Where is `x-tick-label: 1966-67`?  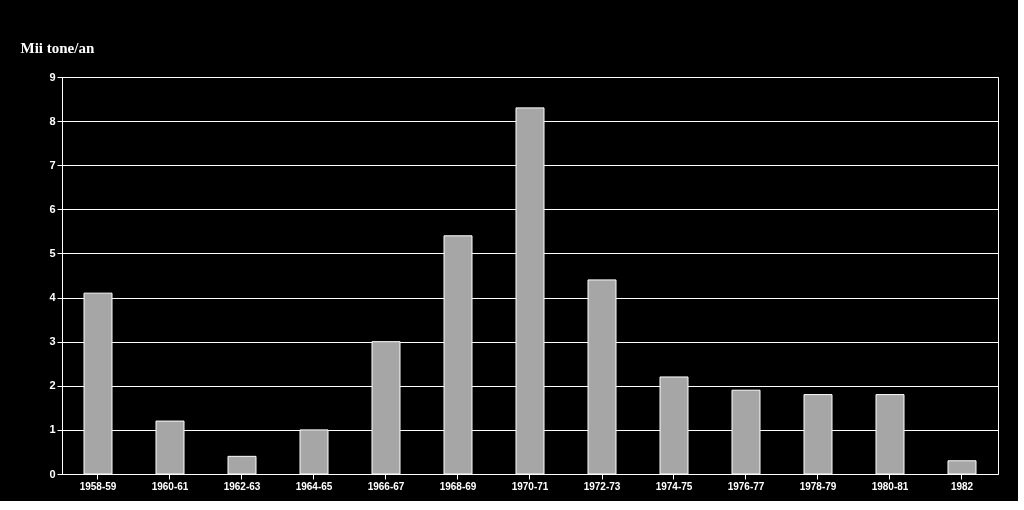
x-tick-label: 1966-67 is located at coordinates (386, 486).